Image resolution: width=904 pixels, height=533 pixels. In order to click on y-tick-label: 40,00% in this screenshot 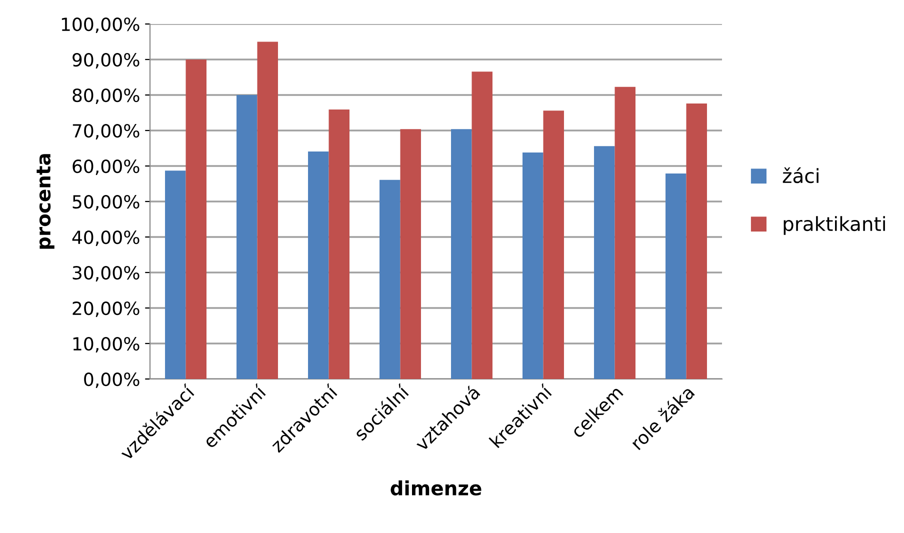, I will do `click(106, 238)`.